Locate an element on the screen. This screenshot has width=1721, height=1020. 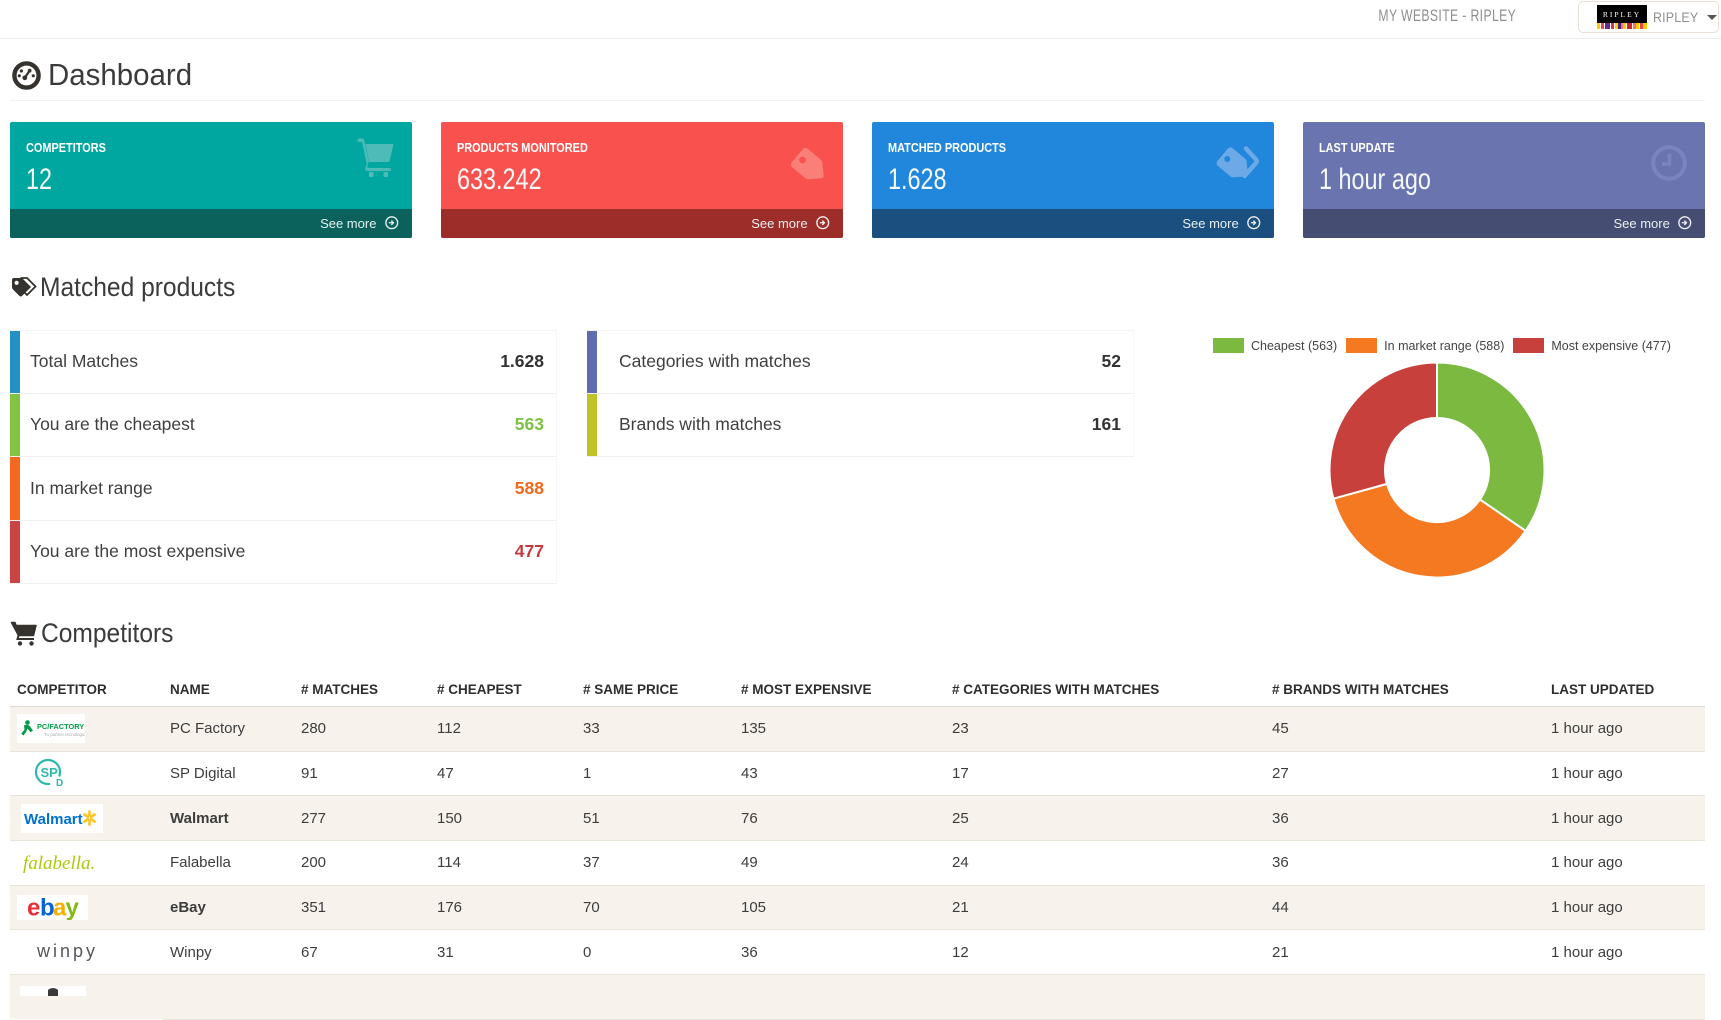
svg-text: D is located at coordinates (59, 783).